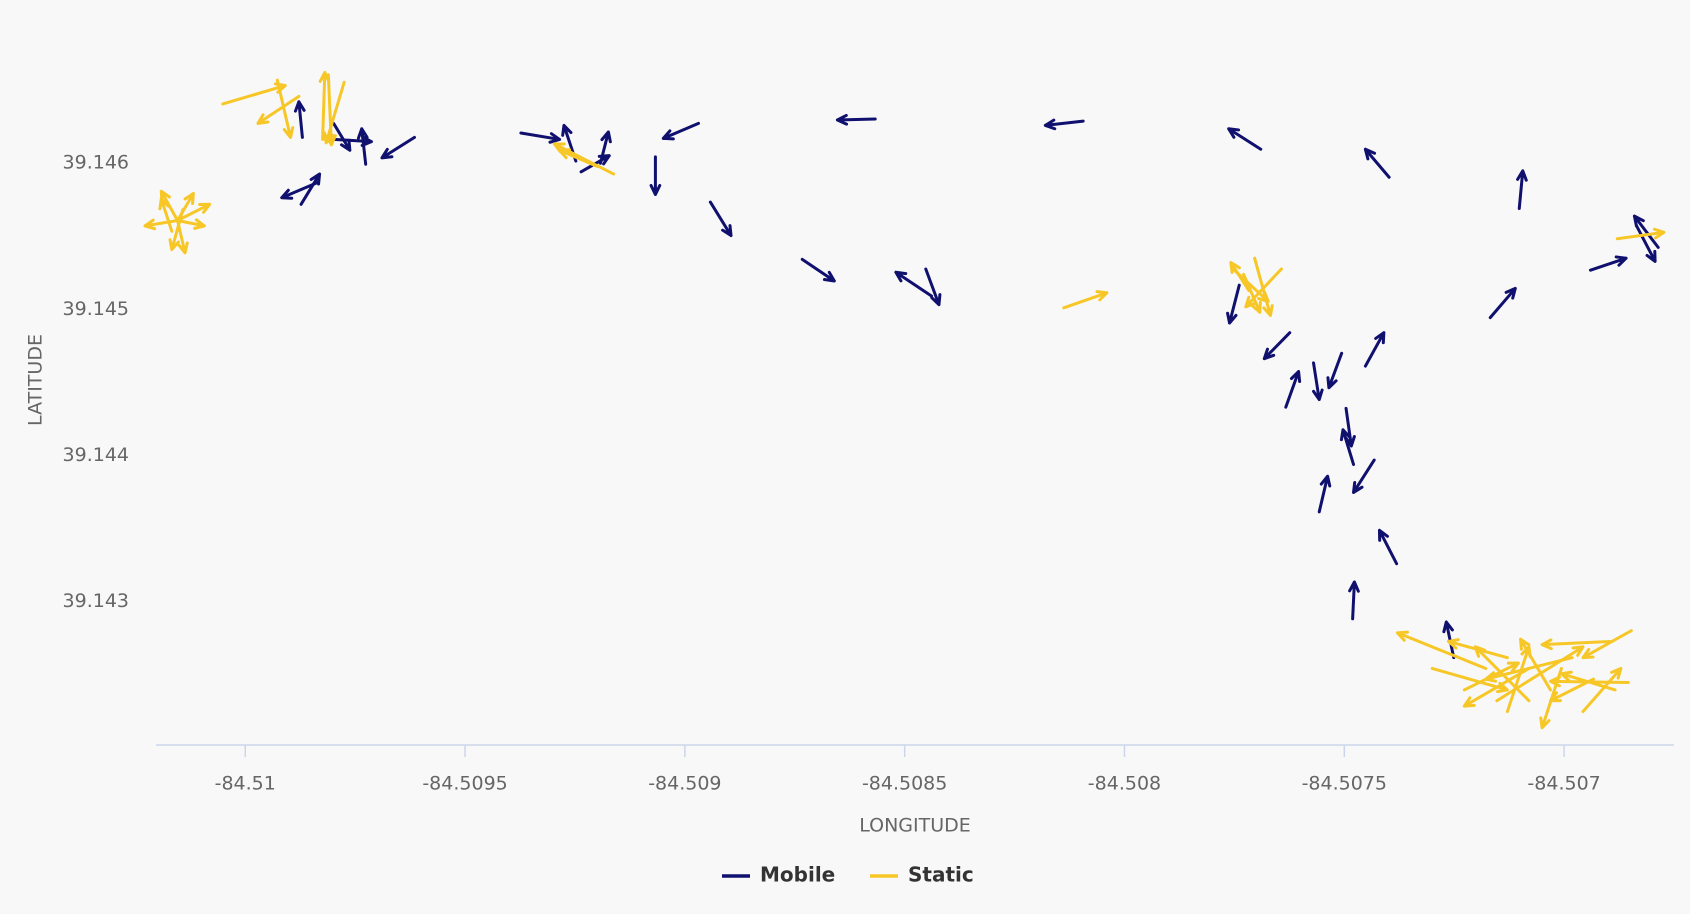 This screenshot has height=914, width=1690. Describe the element at coordinates (245, 784) in the screenshot. I see `x-tick-label: -84.51` at that location.